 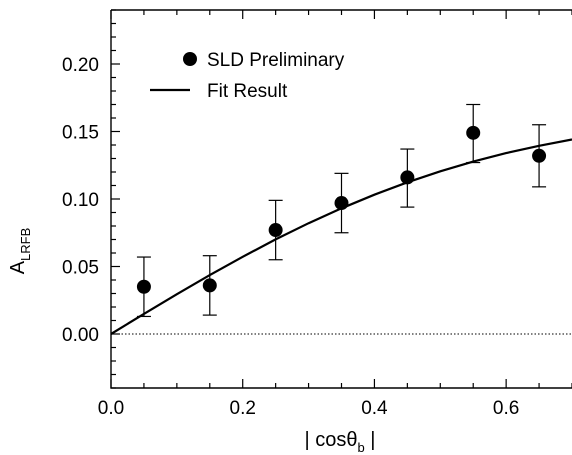 I want to click on x-axis-title-sub: b, so click(x=361, y=447).